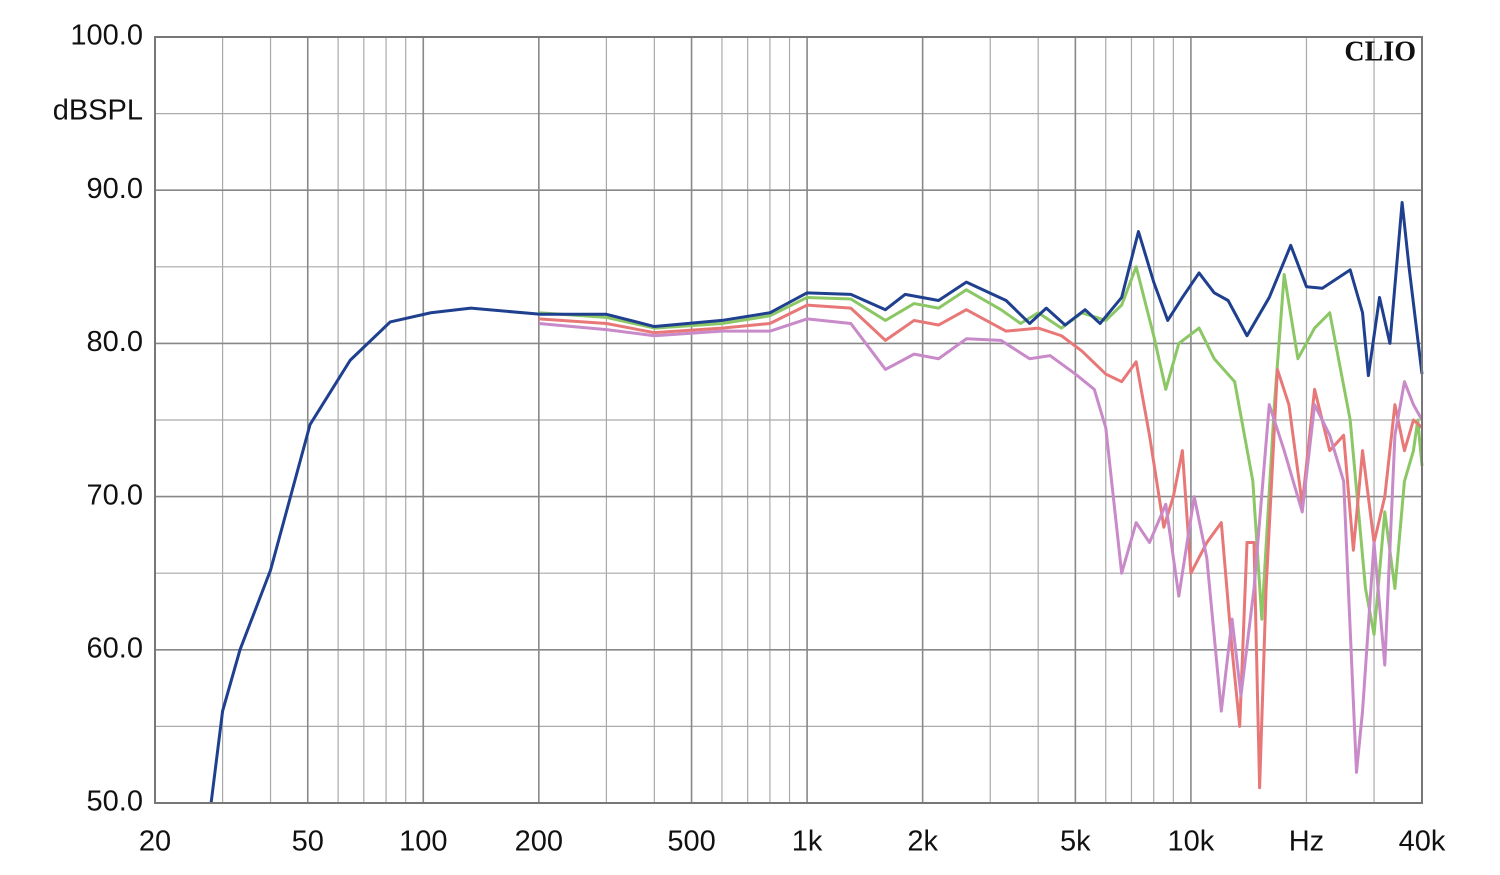 The width and height of the screenshot is (1500, 875). Describe the element at coordinates (423, 842) in the screenshot. I see `x-tick-label: 100` at that location.